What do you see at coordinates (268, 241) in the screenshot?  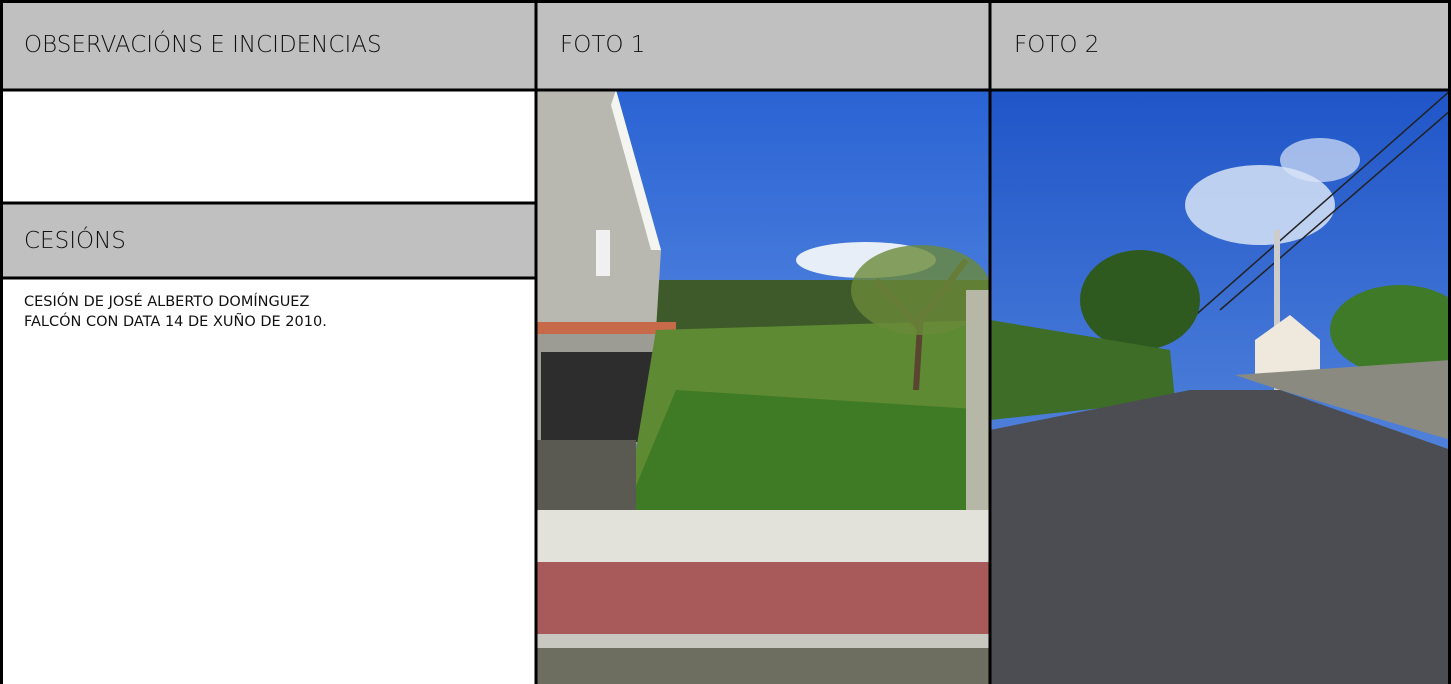 I see `cessions-header: CESIÓNS` at bounding box center [268, 241].